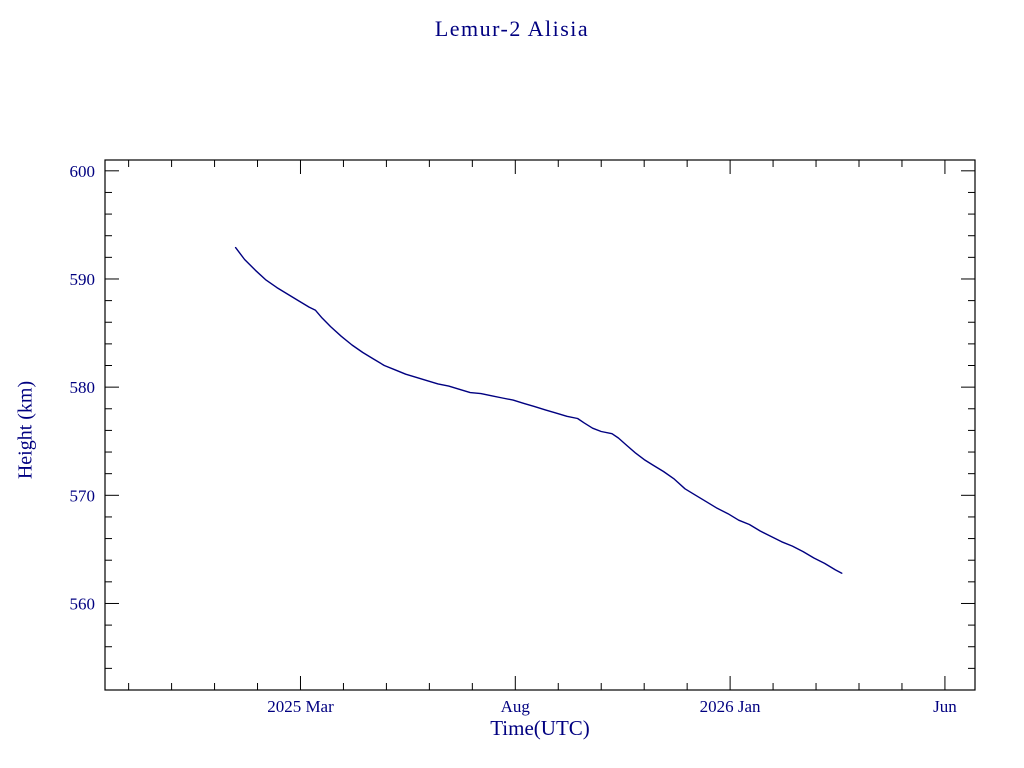 This screenshot has height=768, width=1024. Describe the element at coordinates (512, 28) in the screenshot. I see `chart-title: Lemur-2 Alisia` at that location.